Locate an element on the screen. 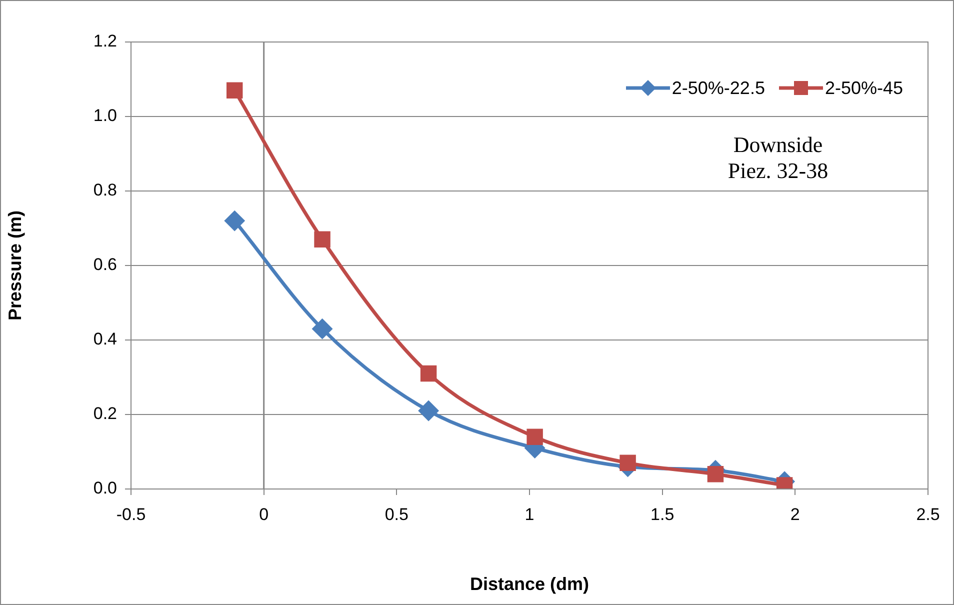 This screenshot has width=954, height=605. y-tick-label: 0.4 is located at coordinates (105, 339).